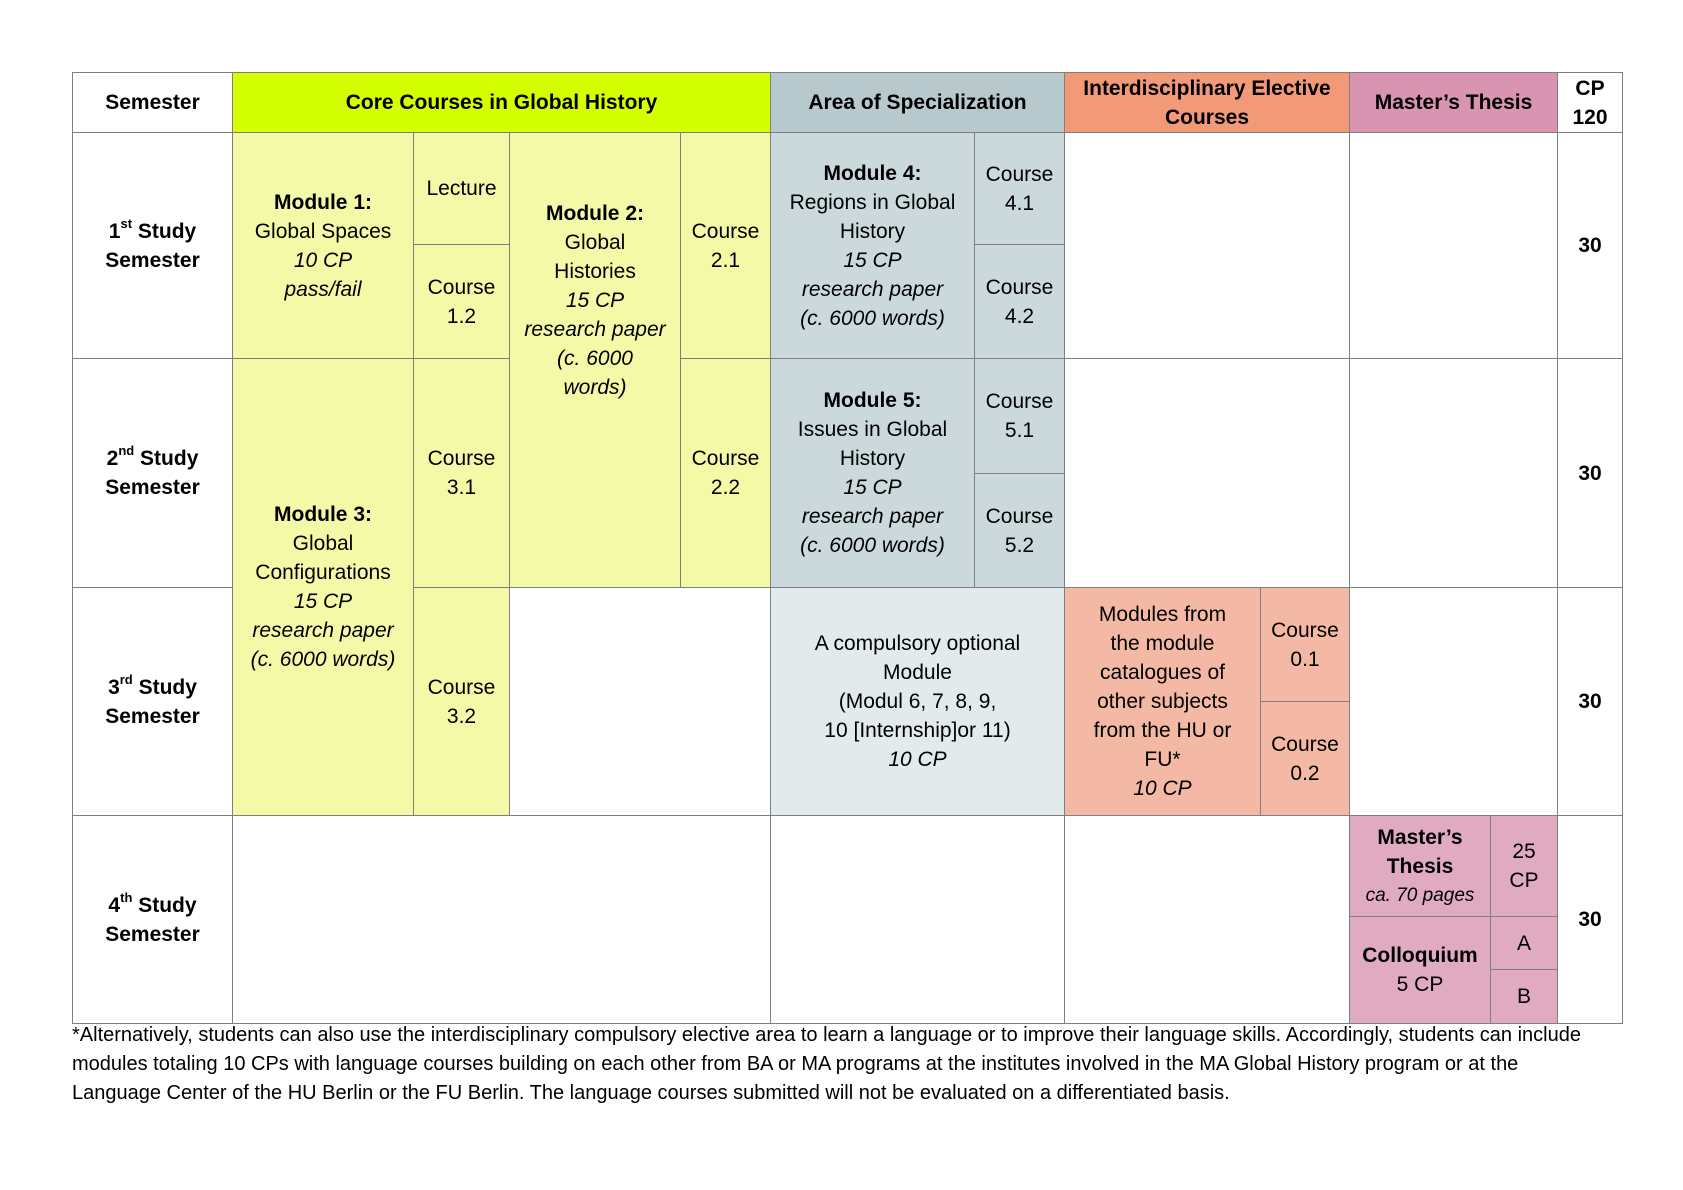  I want to click on semester-2-line1: 2nd Study, so click(152, 456).